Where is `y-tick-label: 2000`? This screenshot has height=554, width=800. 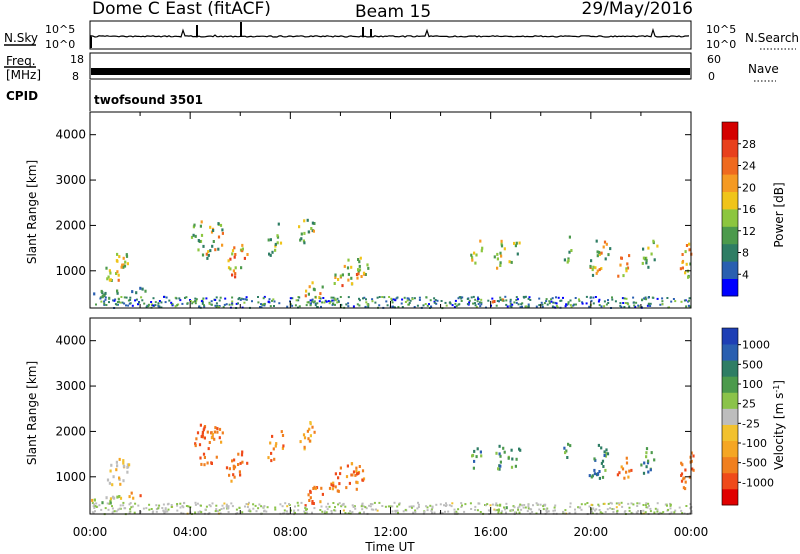 y-tick-label: 2000 is located at coordinates (70, 431).